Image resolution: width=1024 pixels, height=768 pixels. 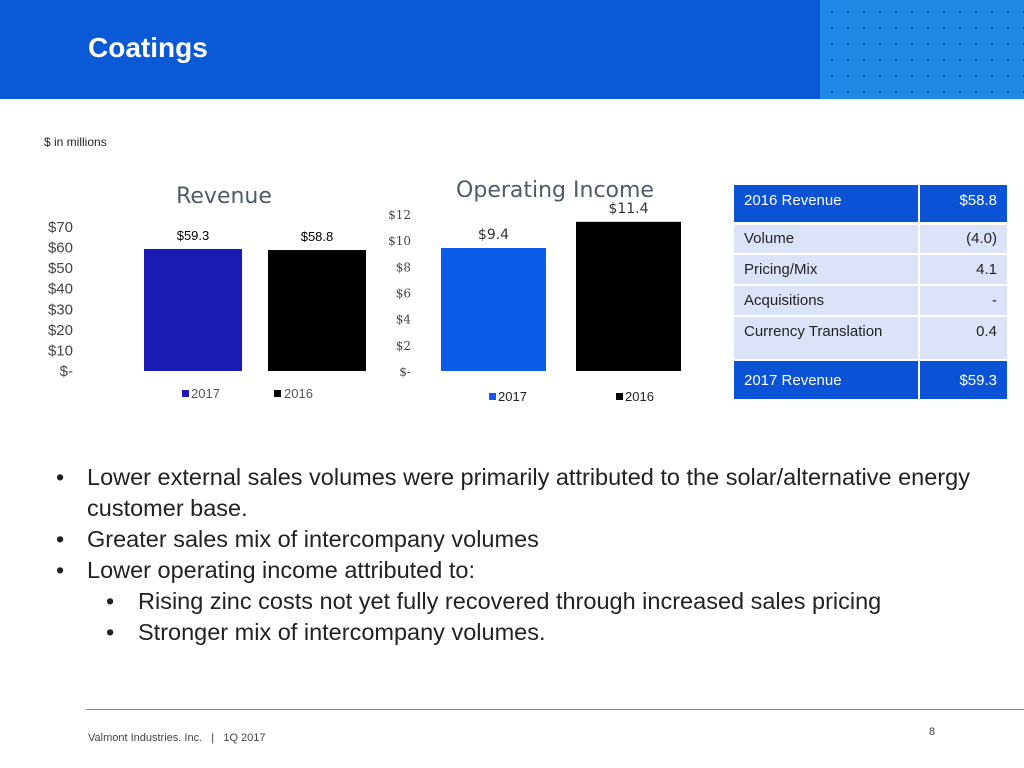 What do you see at coordinates (255, 236) in the screenshot?
I see `revenue-data-labels: $59.3 $58.8` at bounding box center [255, 236].